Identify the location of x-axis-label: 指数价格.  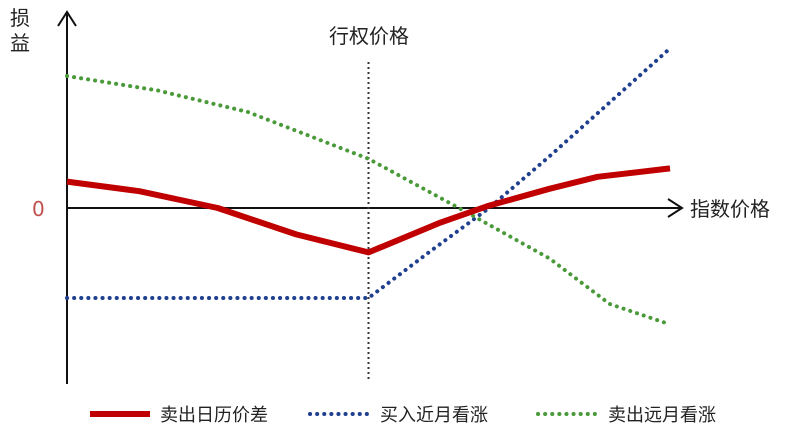
(730, 209).